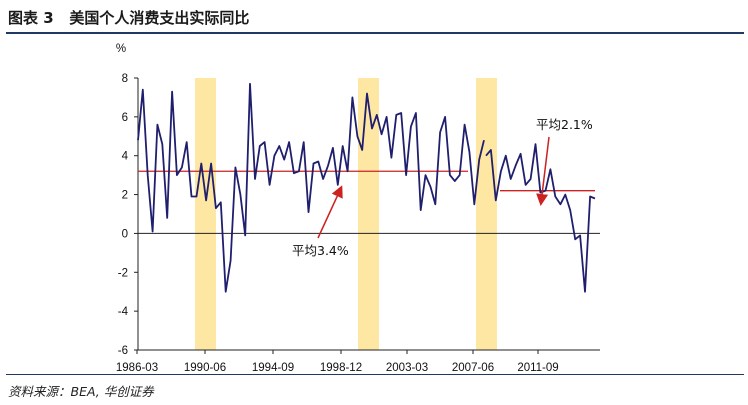 The width and height of the screenshot is (748, 405). I want to click on x-tick-label: 2011-09, so click(537, 368).